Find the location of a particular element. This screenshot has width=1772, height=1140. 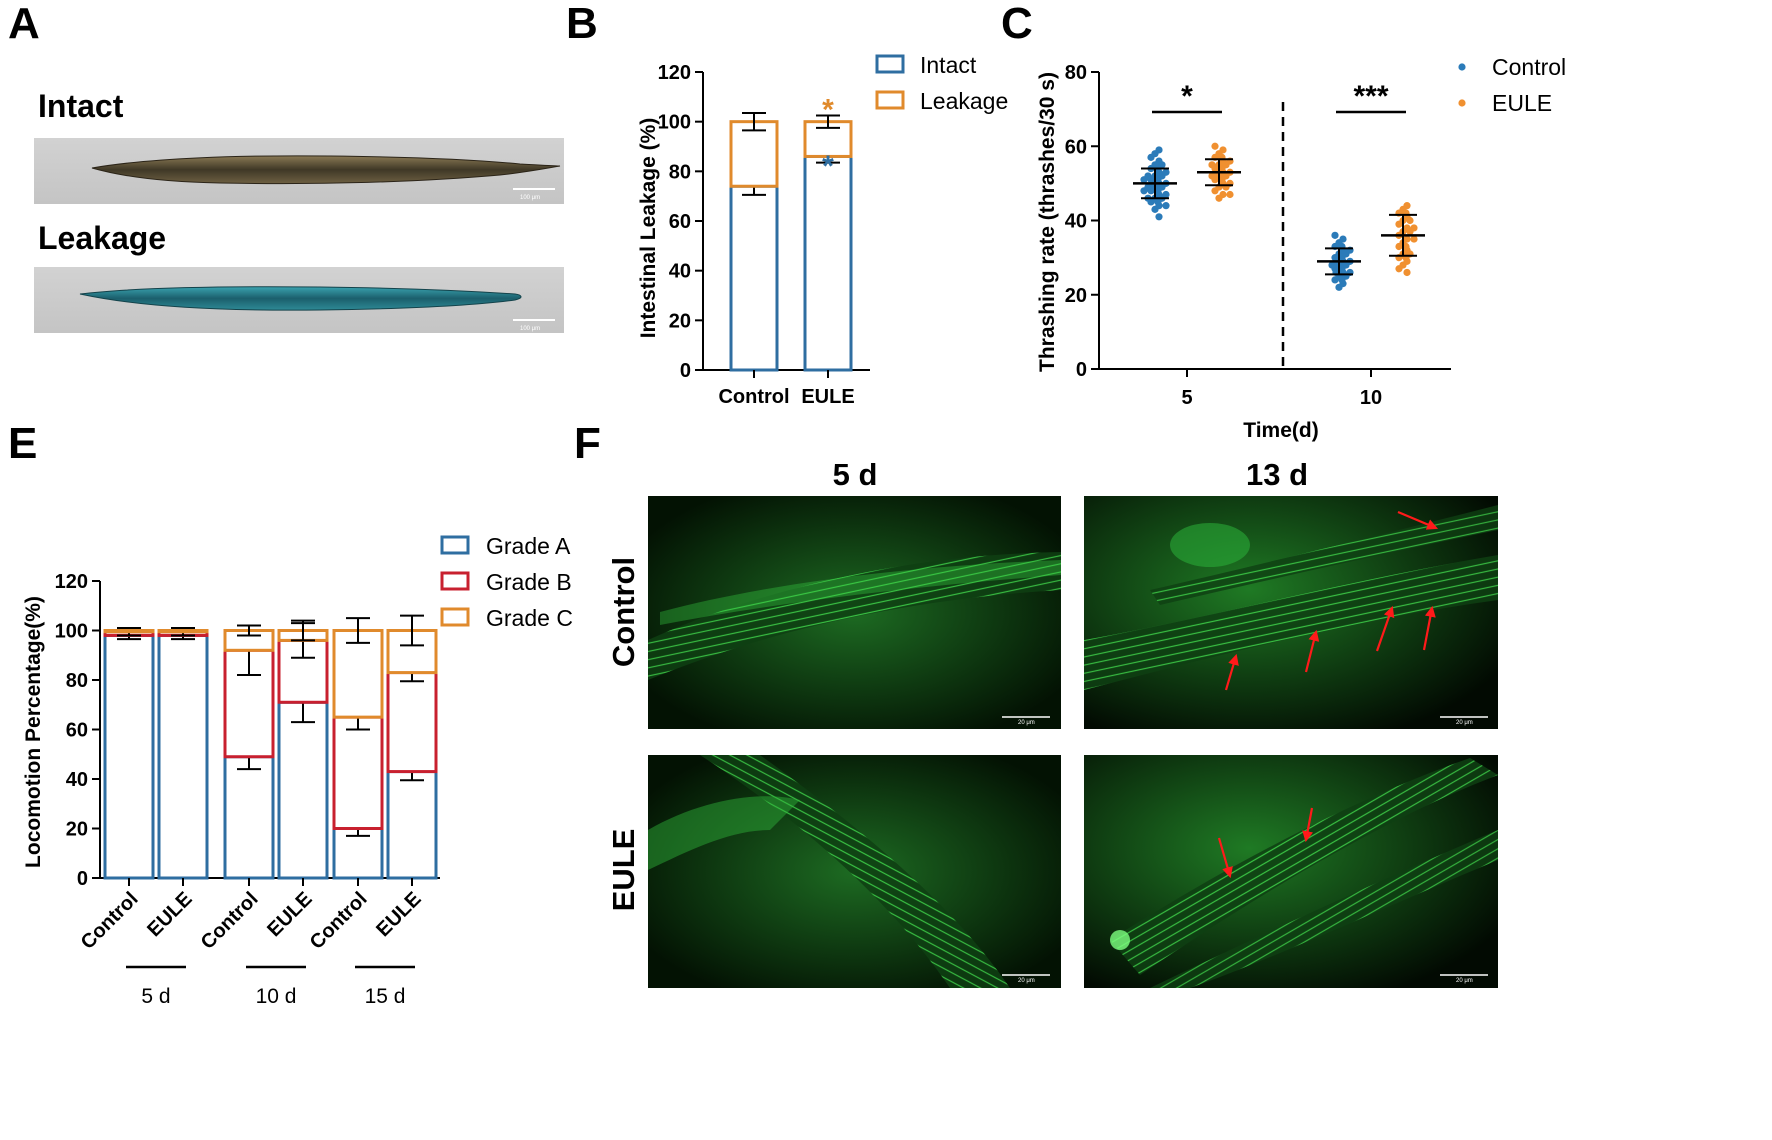

panel-c-x-tick-label: 10 is located at coordinates (1371, 398).